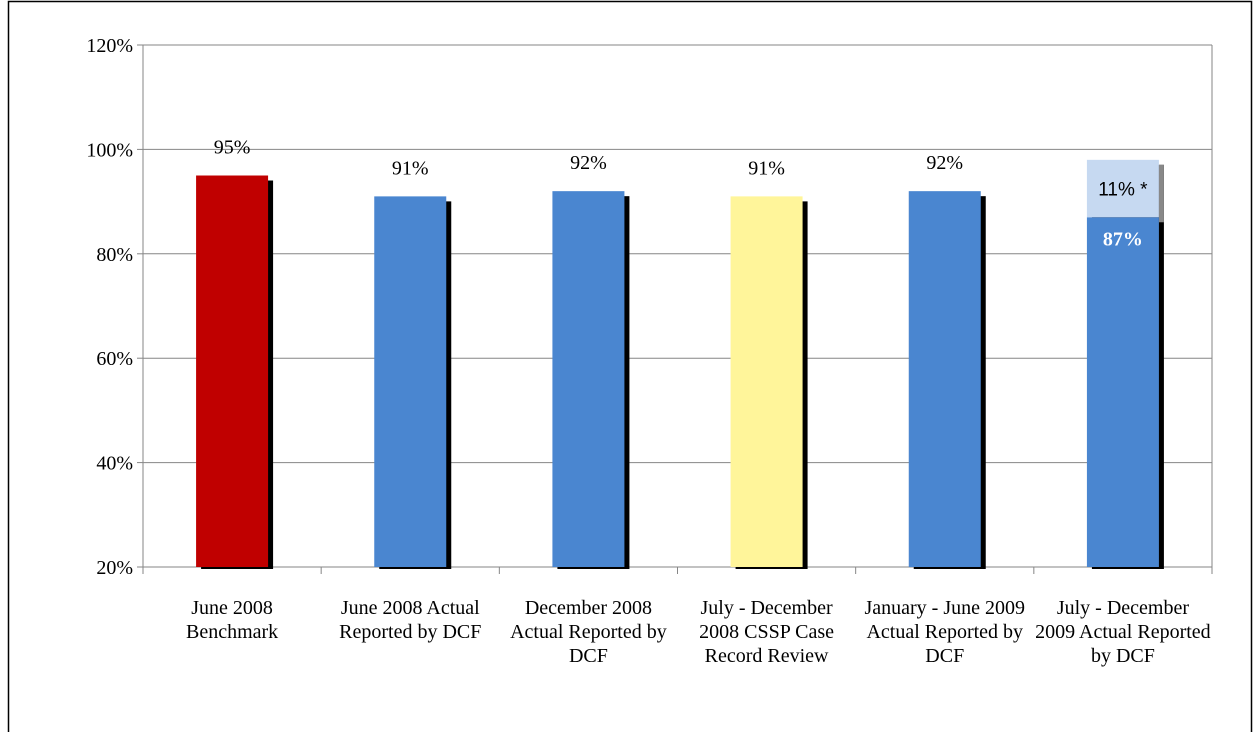 The image size is (1254, 732). Describe the element at coordinates (410, 620) in the screenshot. I see `x-tick-label: June 2008 Actual Reported by DCF` at that location.